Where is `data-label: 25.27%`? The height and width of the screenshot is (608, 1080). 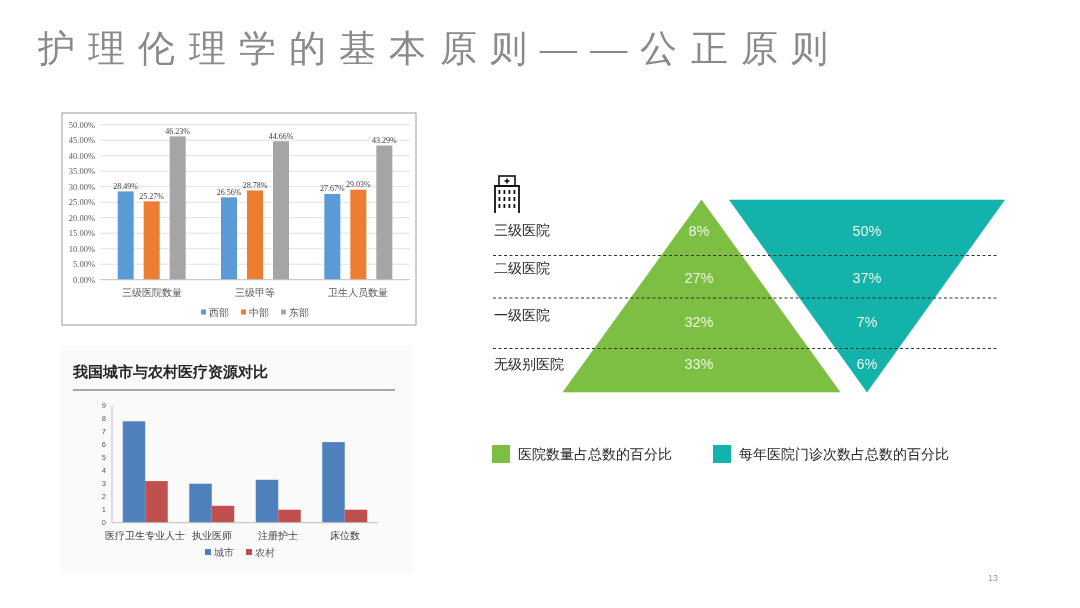 data-label: 25.27% is located at coordinates (152, 196).